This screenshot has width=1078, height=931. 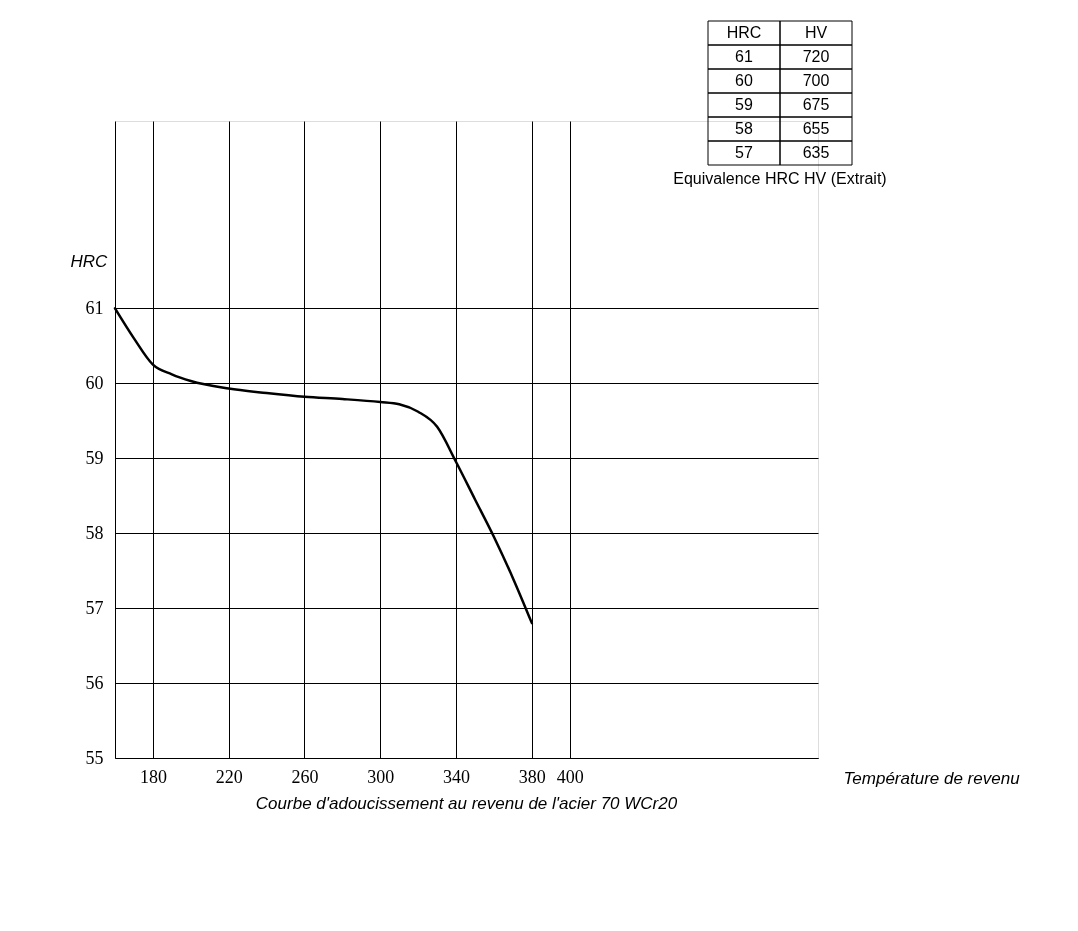 I want to click on text: 675, so click(x=816, y=104).